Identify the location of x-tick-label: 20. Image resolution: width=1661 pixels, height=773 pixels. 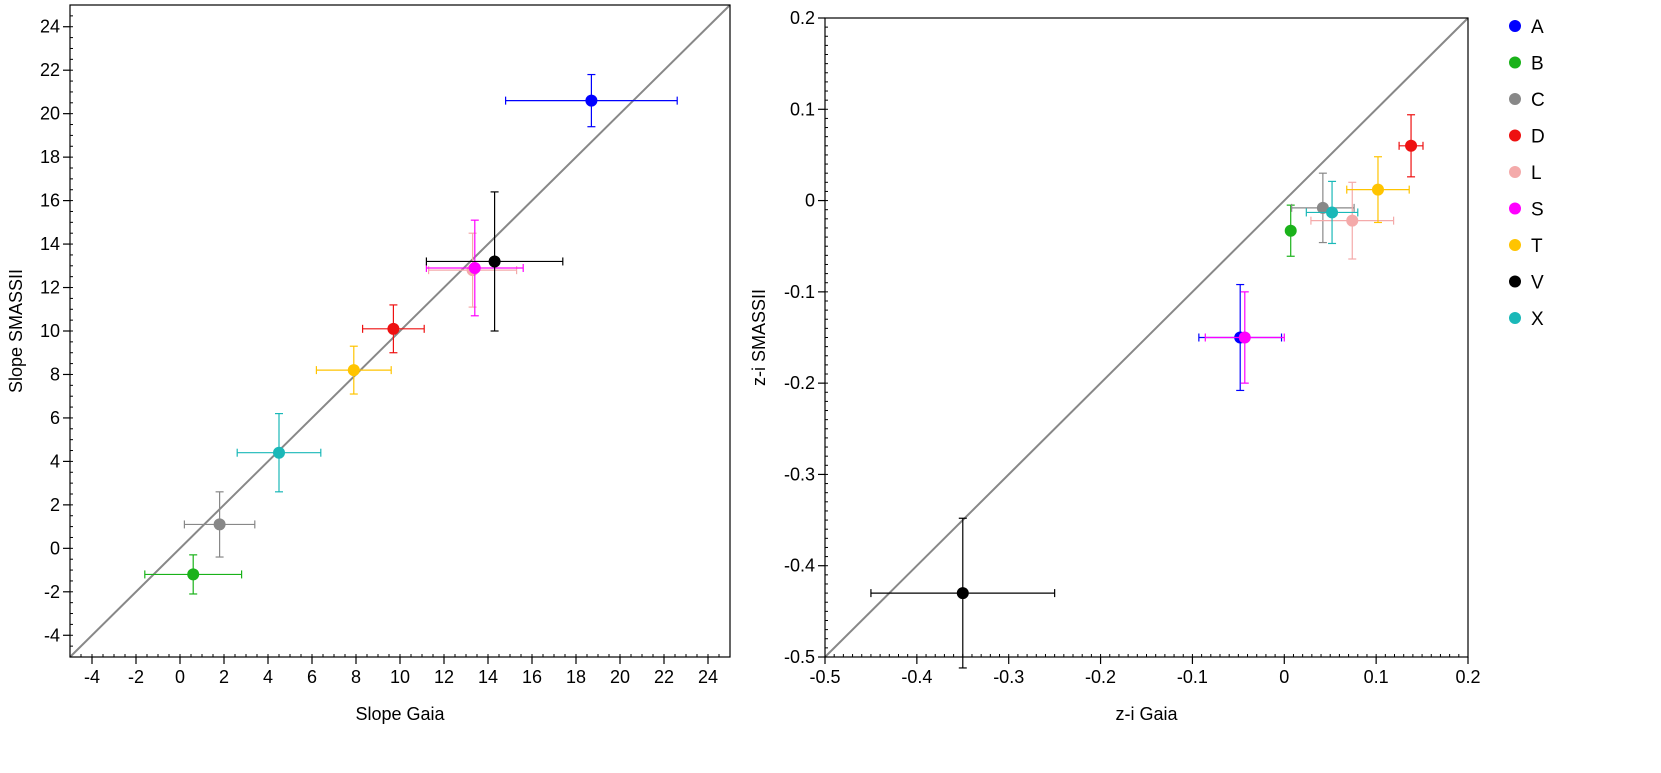
(620, 677).